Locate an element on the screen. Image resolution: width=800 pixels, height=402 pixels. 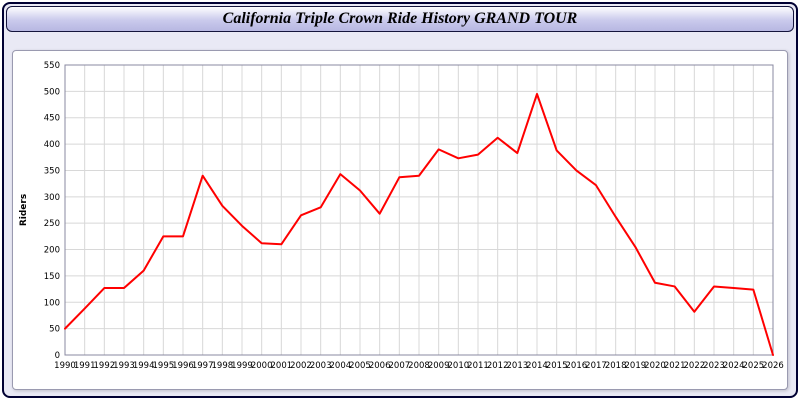
svg-text: 1999 is located at coordinates (242, 366).